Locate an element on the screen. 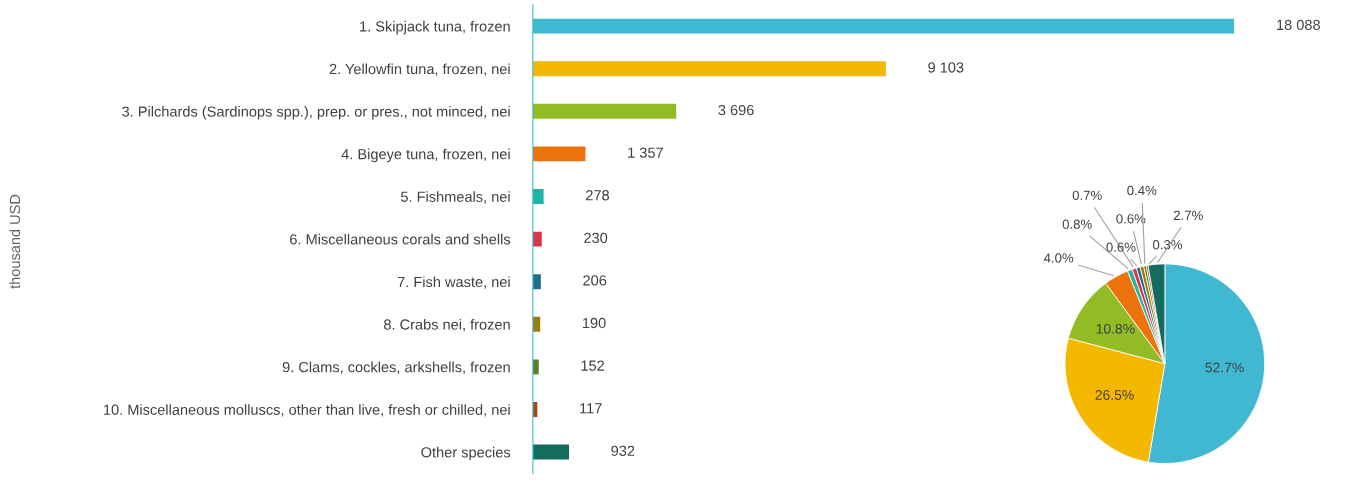 This screenshot has width=1349, height=483. data-label: 1 357 is located at coordinates (645, 152).